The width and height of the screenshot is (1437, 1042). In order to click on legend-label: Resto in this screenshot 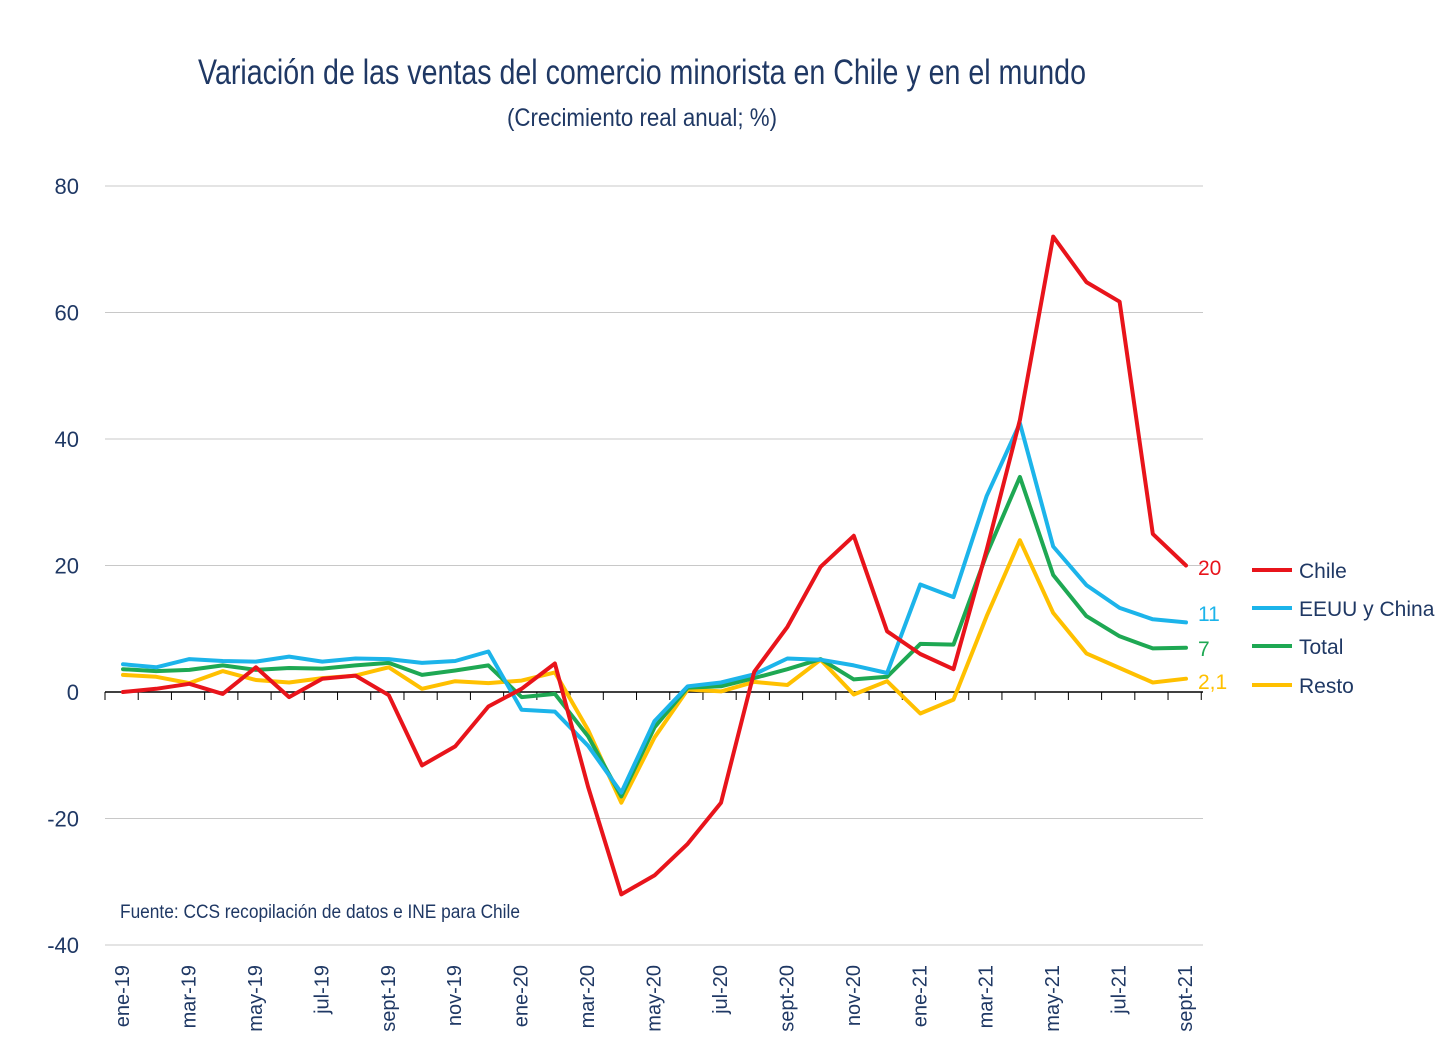, I will do `click(1326, 686)`.